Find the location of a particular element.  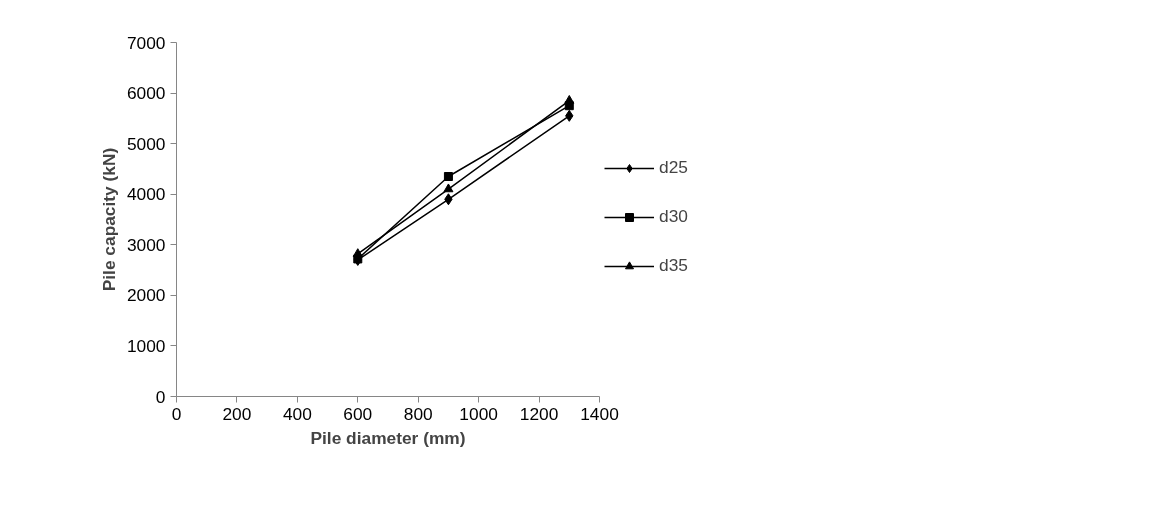

x-tick-label: 400 is located at coordinates (297, 413).